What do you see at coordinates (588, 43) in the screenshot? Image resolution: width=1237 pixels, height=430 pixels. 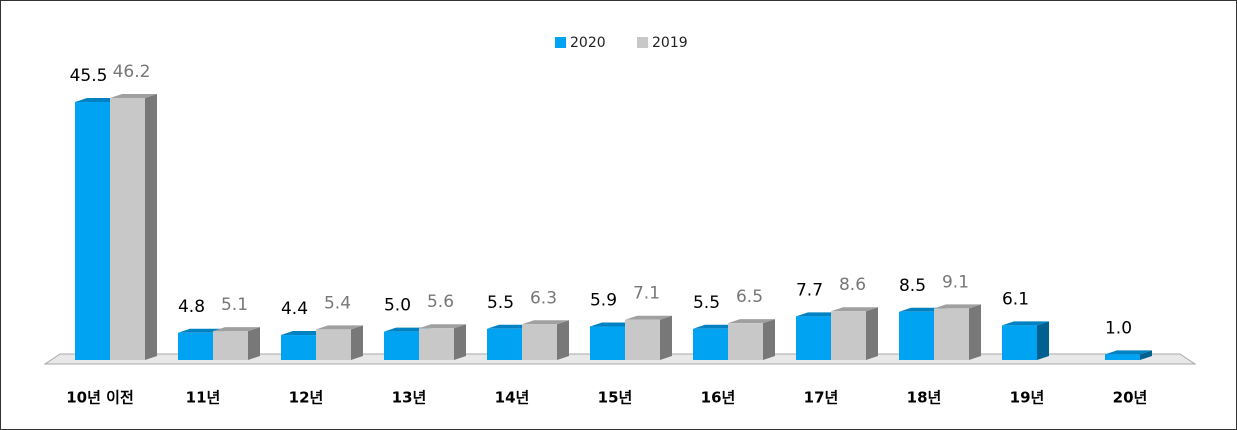 I see `legend-label: 2020` at bounding box center [588, 43].